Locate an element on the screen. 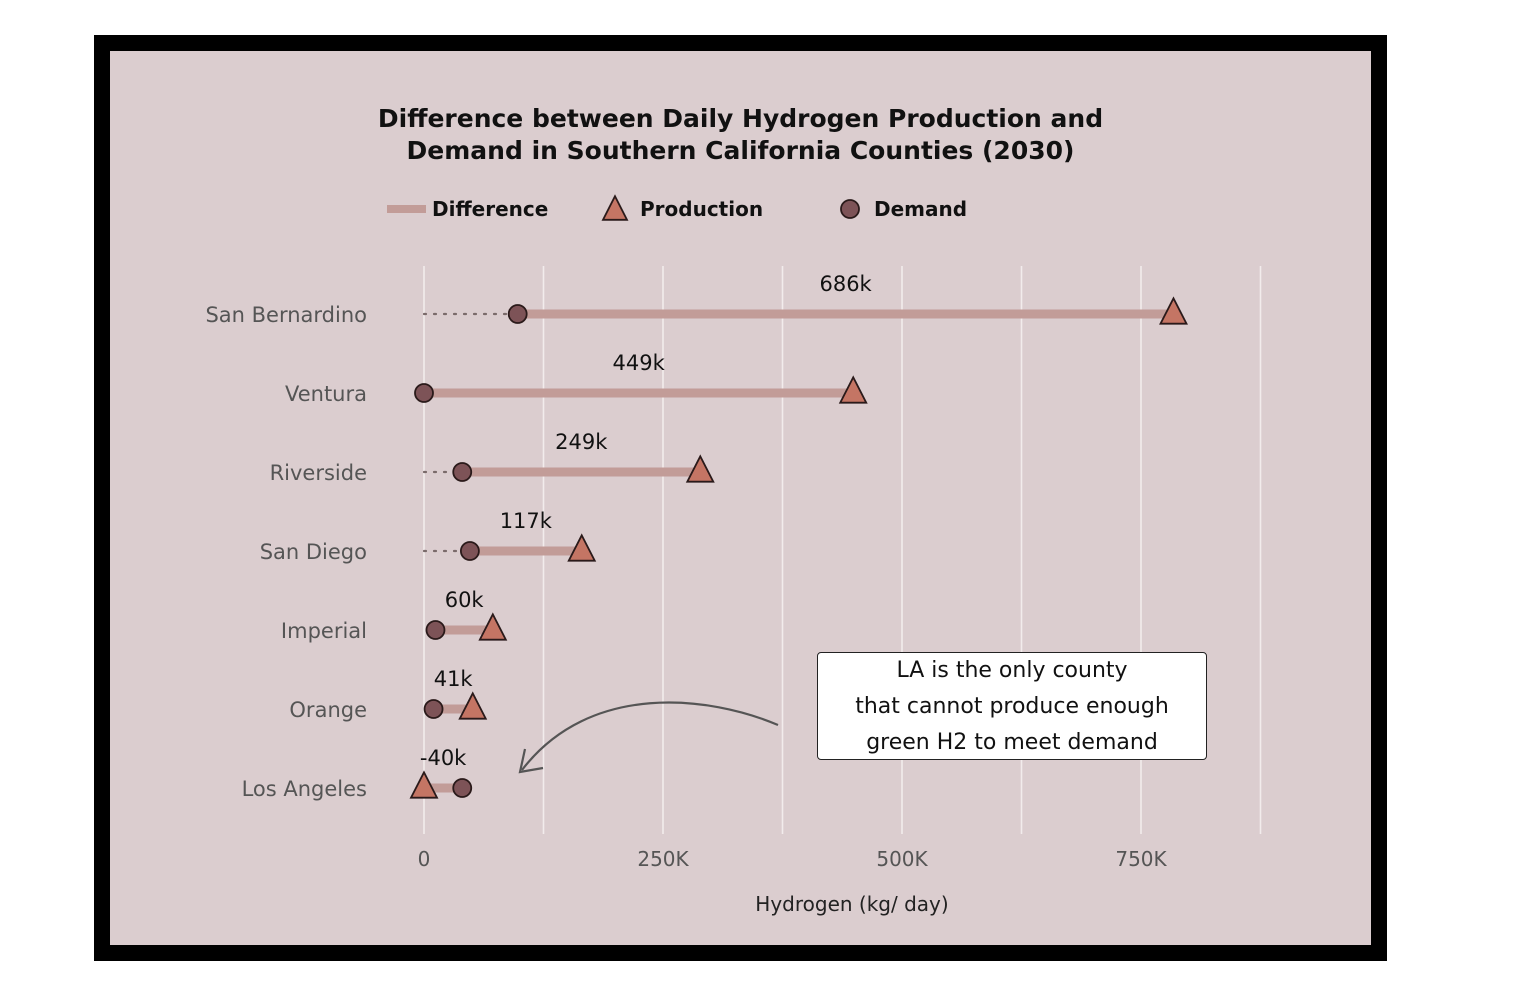 The height and width of the screenshot is (996, 1526). demand-point-san-diego is located at coordinates (469, 551).